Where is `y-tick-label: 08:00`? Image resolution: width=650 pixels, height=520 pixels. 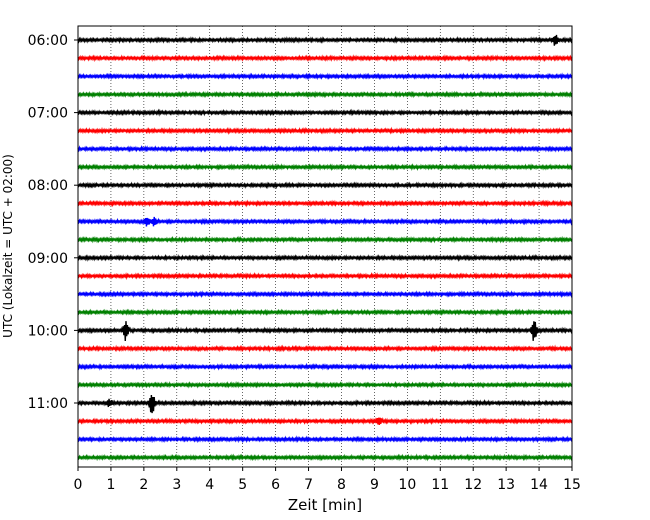 y-tick-label: 08:00 is located at coordinates (48, 186).